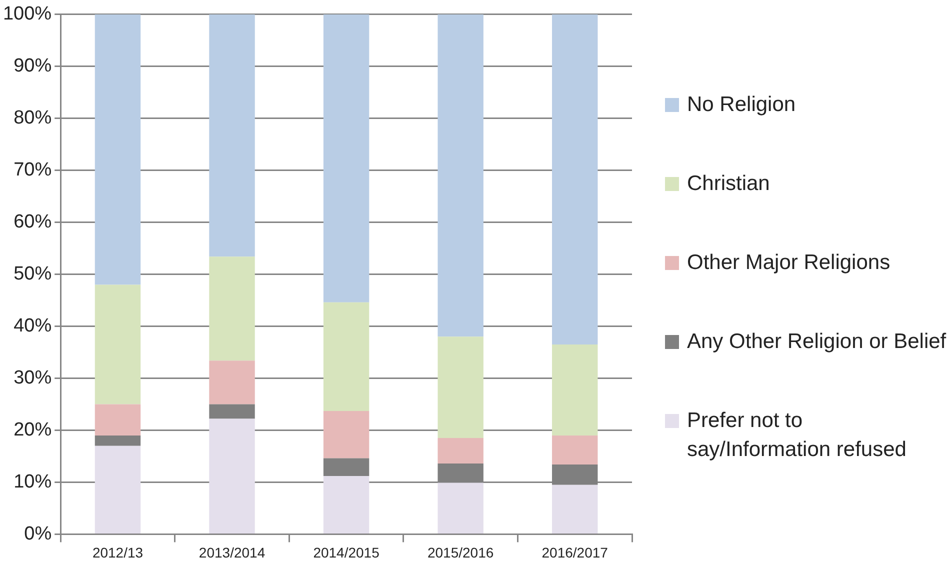 This screenshot has width=952, height=573. What do you see at coordinates (575, 552) in the screenshot?
I see `x-tick-label: 2016/2017` at bounding box center [575, 552].